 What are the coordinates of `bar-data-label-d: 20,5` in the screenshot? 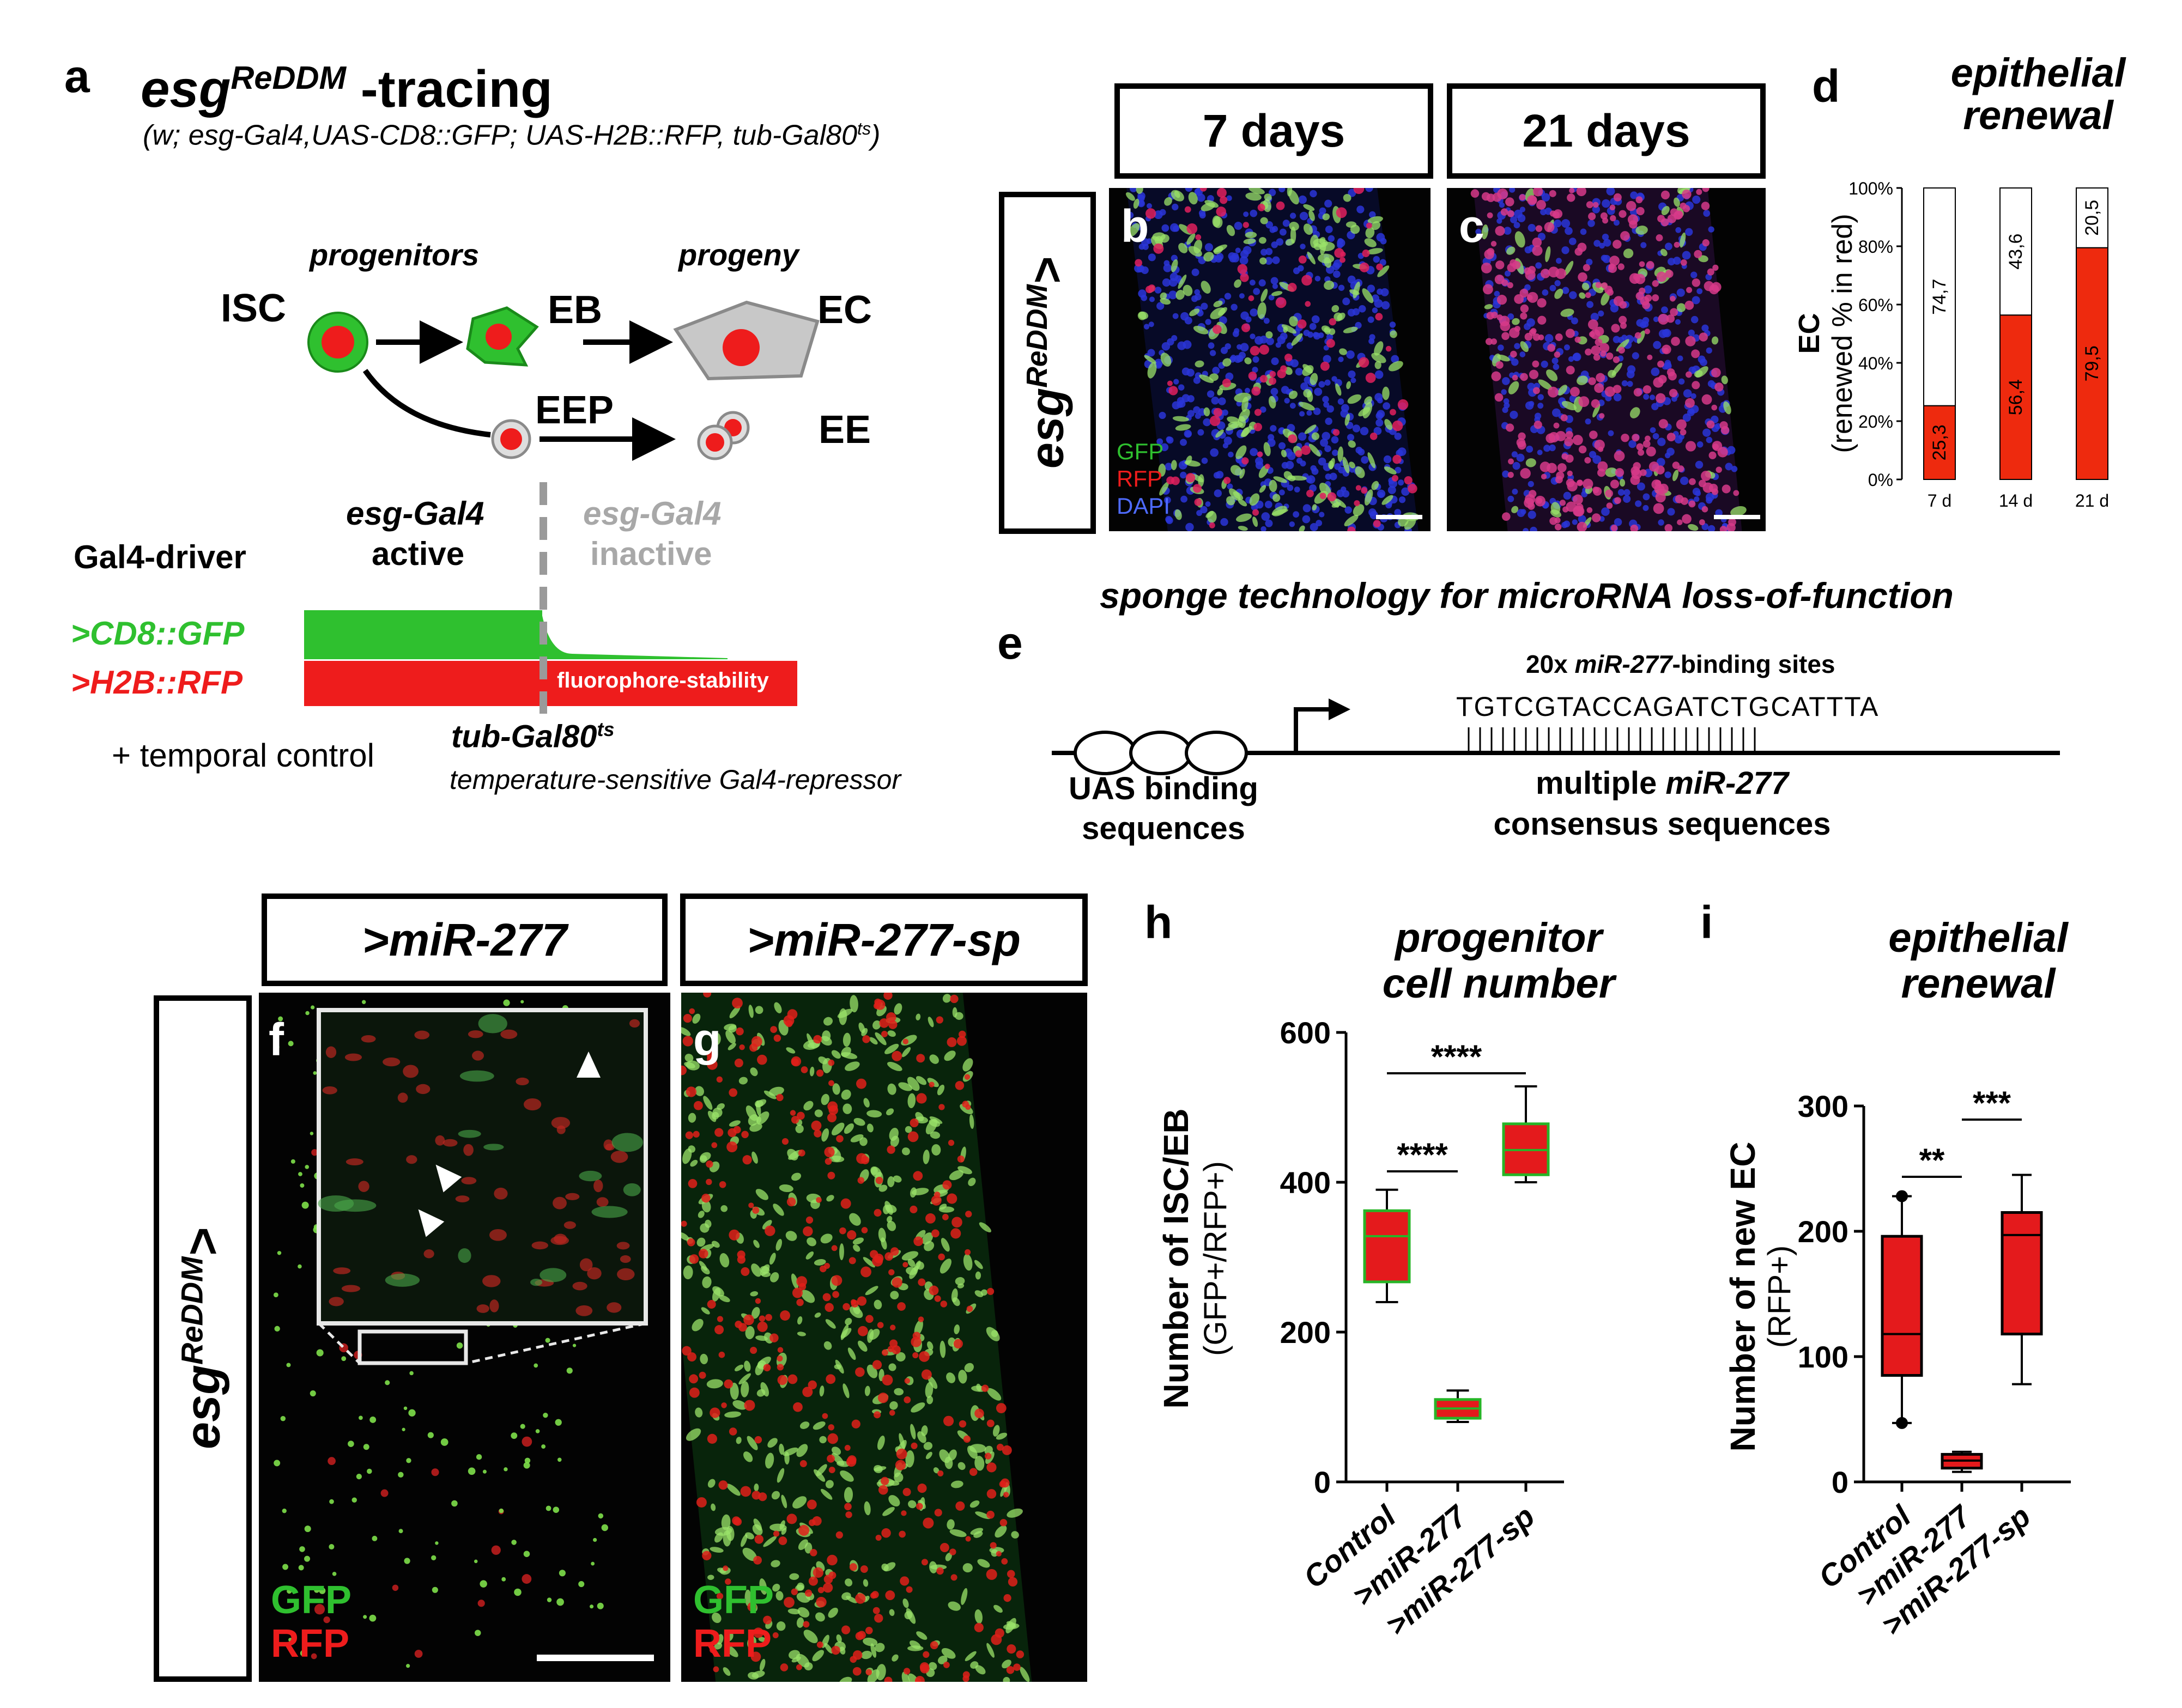 It's located at (2092, 218).